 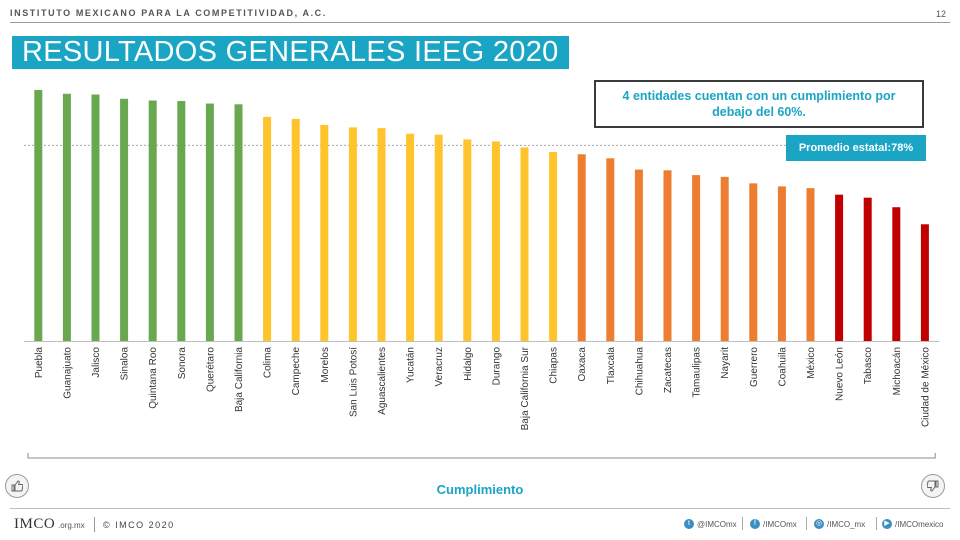 I want to click on x-axis-label: Cumplimiento, so click(x=480, y=489).